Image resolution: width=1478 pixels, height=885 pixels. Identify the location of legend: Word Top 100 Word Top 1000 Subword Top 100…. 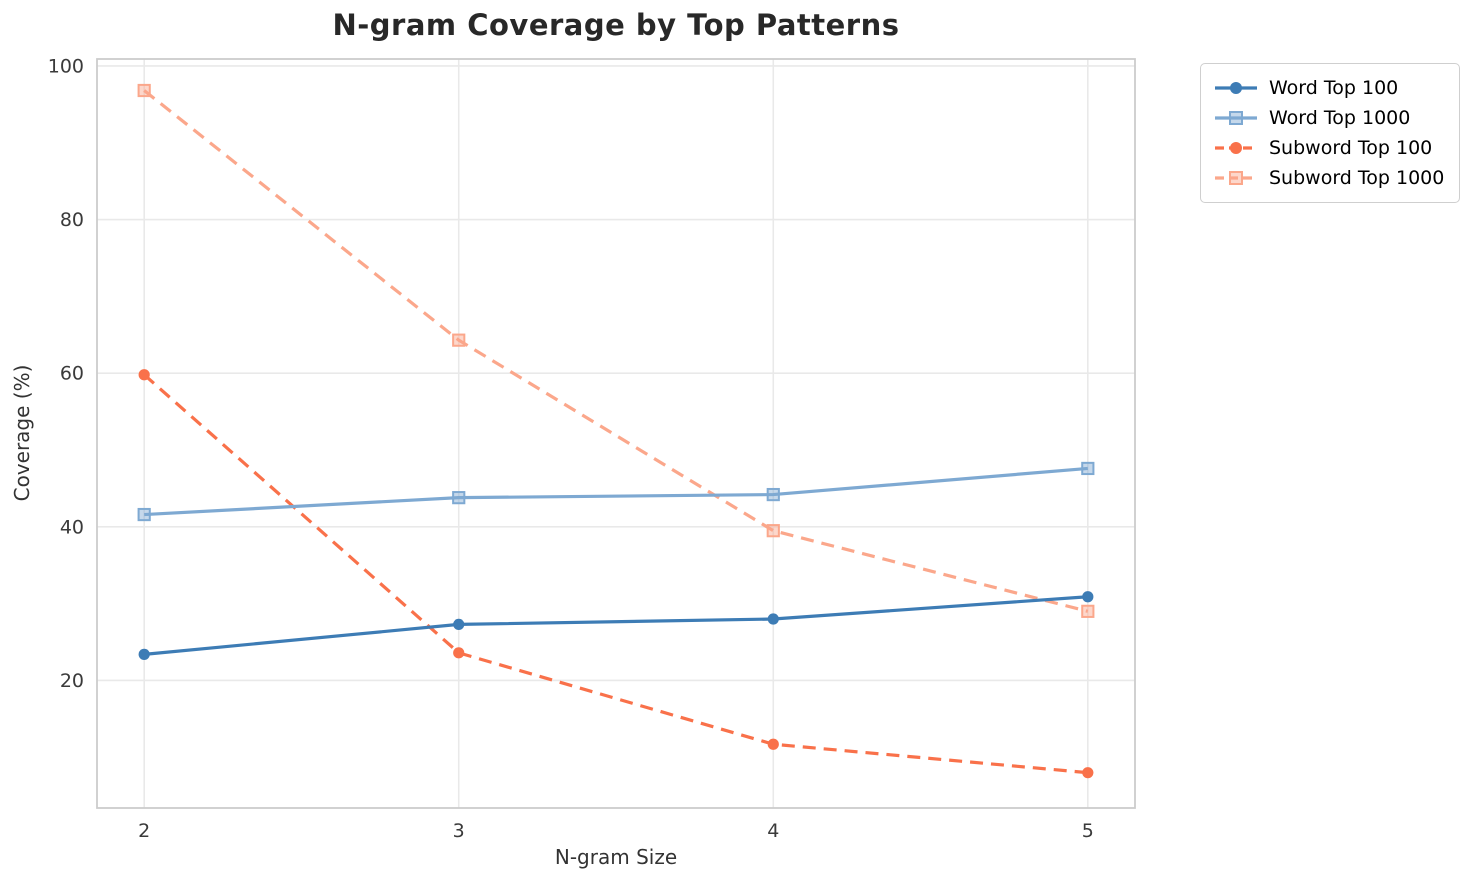
(1330, 133).